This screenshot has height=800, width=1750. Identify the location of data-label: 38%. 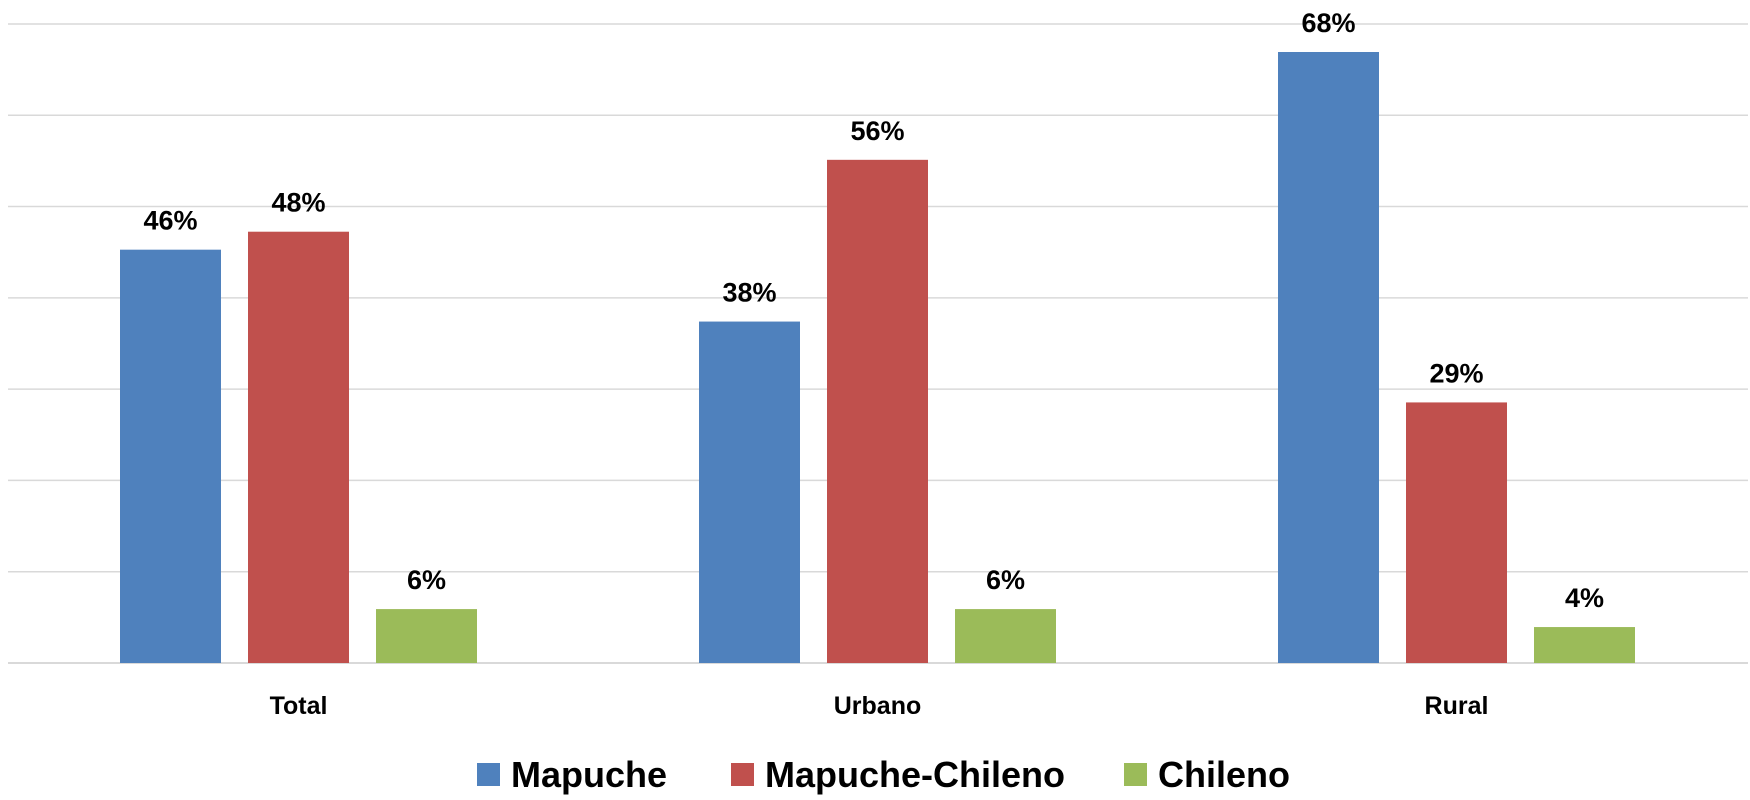
(749, 293).